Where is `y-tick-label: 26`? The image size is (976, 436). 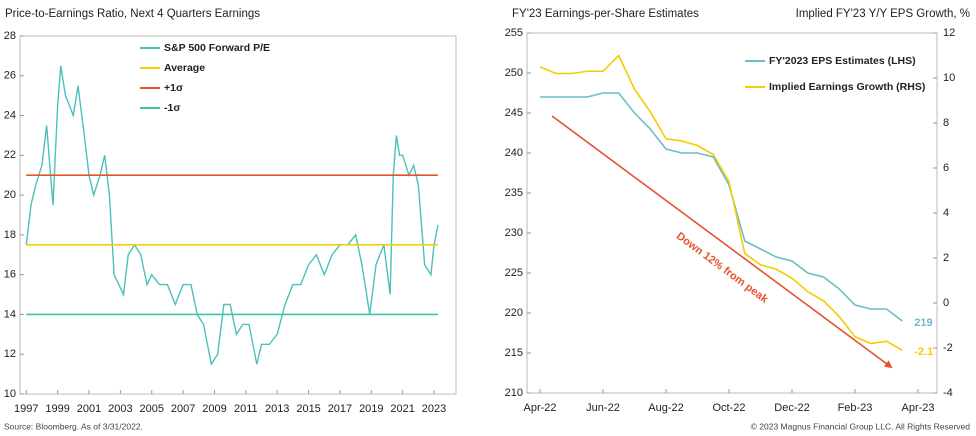
y-tick-label: 26 is located at coordinates (10, 76).